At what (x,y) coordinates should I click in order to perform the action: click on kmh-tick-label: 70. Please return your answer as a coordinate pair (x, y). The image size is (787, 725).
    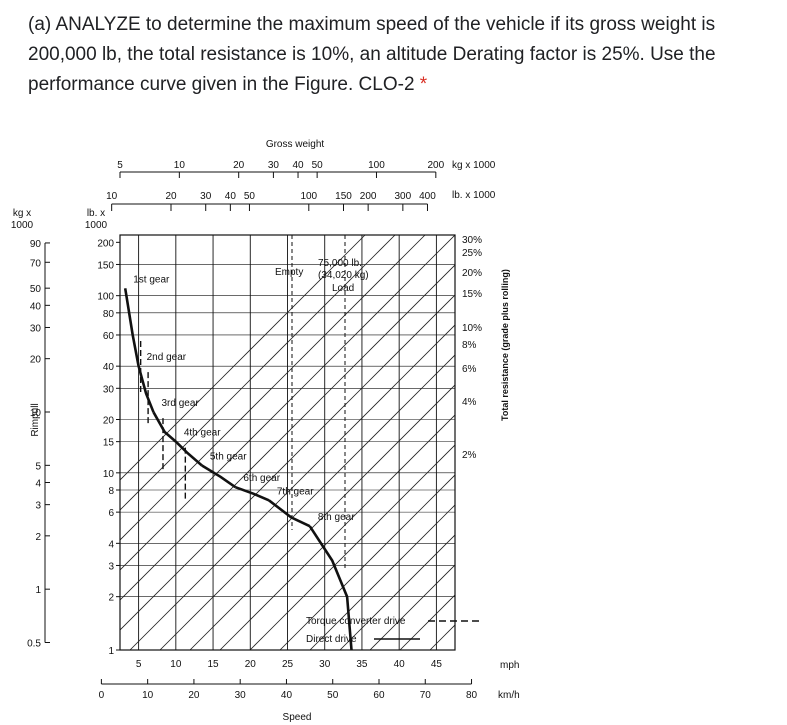
    Looking at the image, I should click on (426, 695).